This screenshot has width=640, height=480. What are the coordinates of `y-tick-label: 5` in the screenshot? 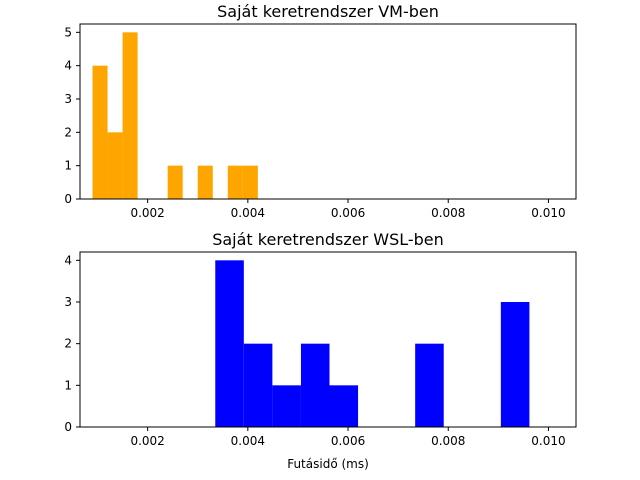 It's located at (68, 32).